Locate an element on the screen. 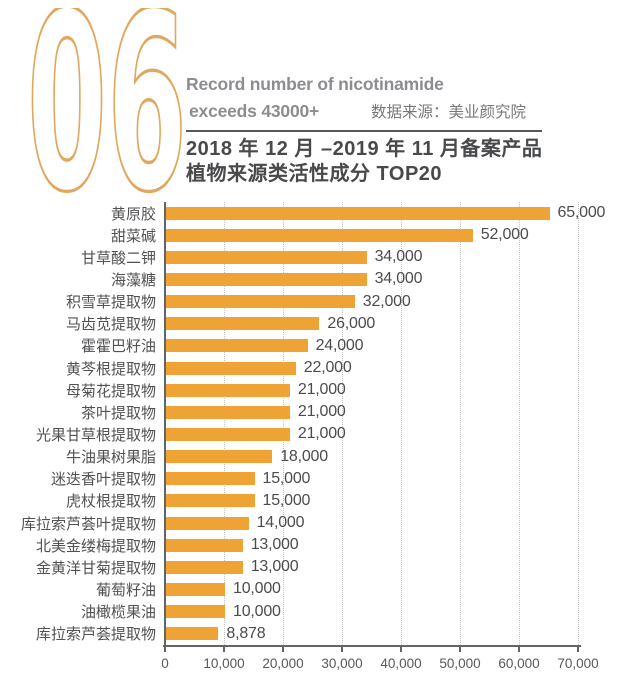 This screenshot has width=640, height=689. category-label: 牛油果树果脂 is located at coordinates (110, 458).